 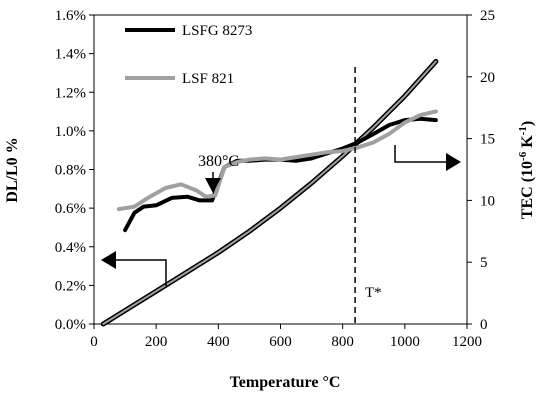 I want to click on left-axis-arrow-shaft, so click(x=139, y=272).